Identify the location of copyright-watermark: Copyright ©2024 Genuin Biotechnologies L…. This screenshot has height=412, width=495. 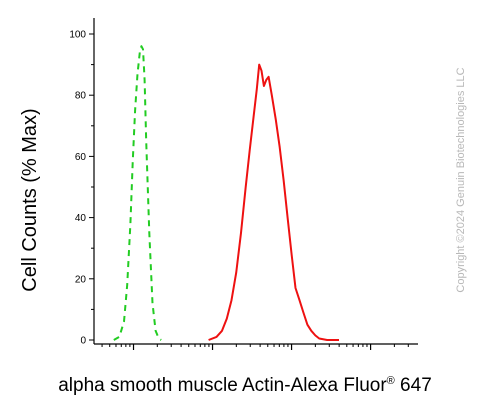
(461, 179).